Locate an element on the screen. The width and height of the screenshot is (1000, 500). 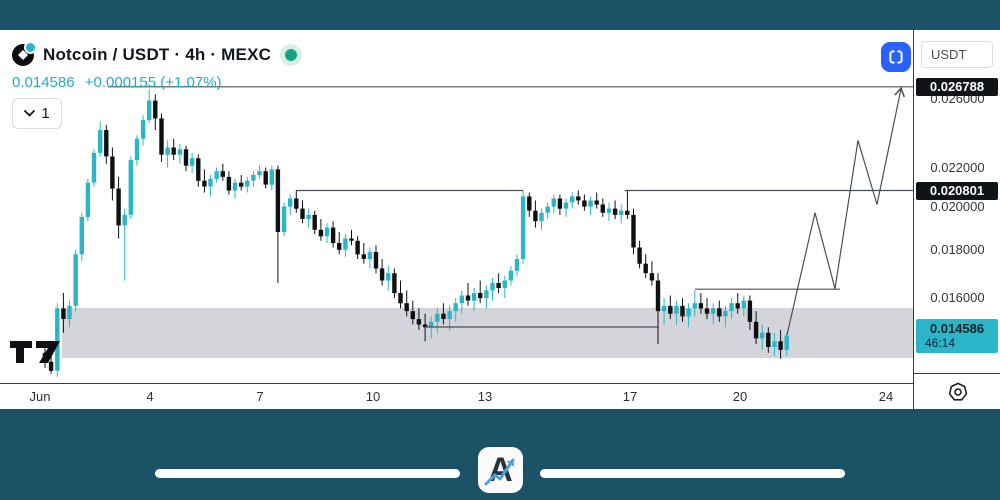
price-change: +0.000155 (+1.07%) is located at coordinates (153, 82).